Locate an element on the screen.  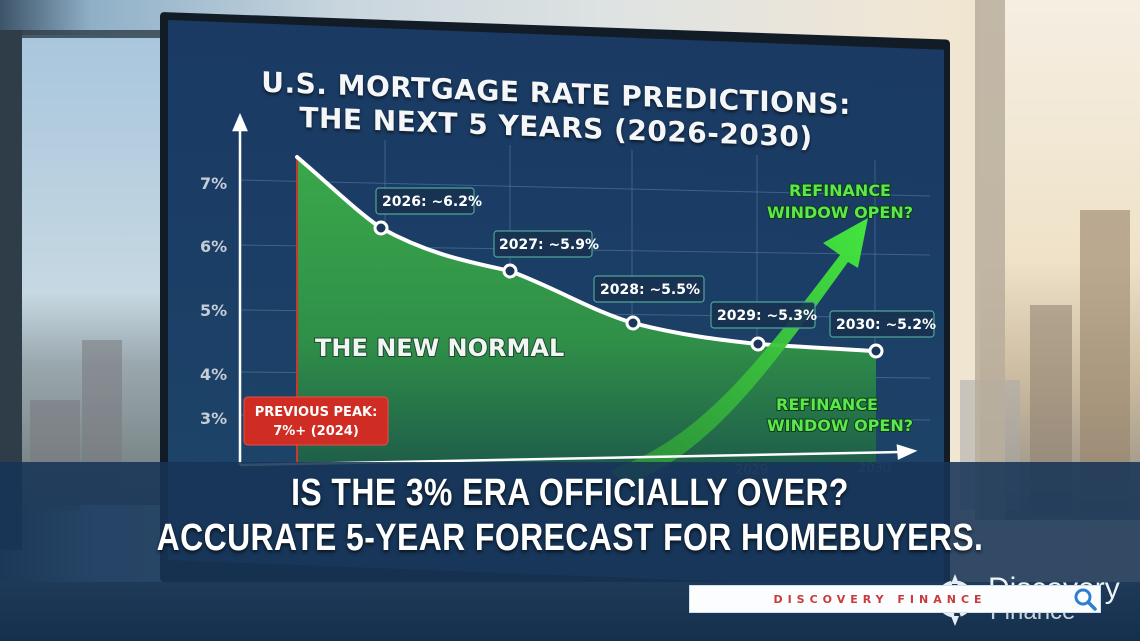
search-bar: DISCOVERY FINANCE is located at coordinates (895, 599).